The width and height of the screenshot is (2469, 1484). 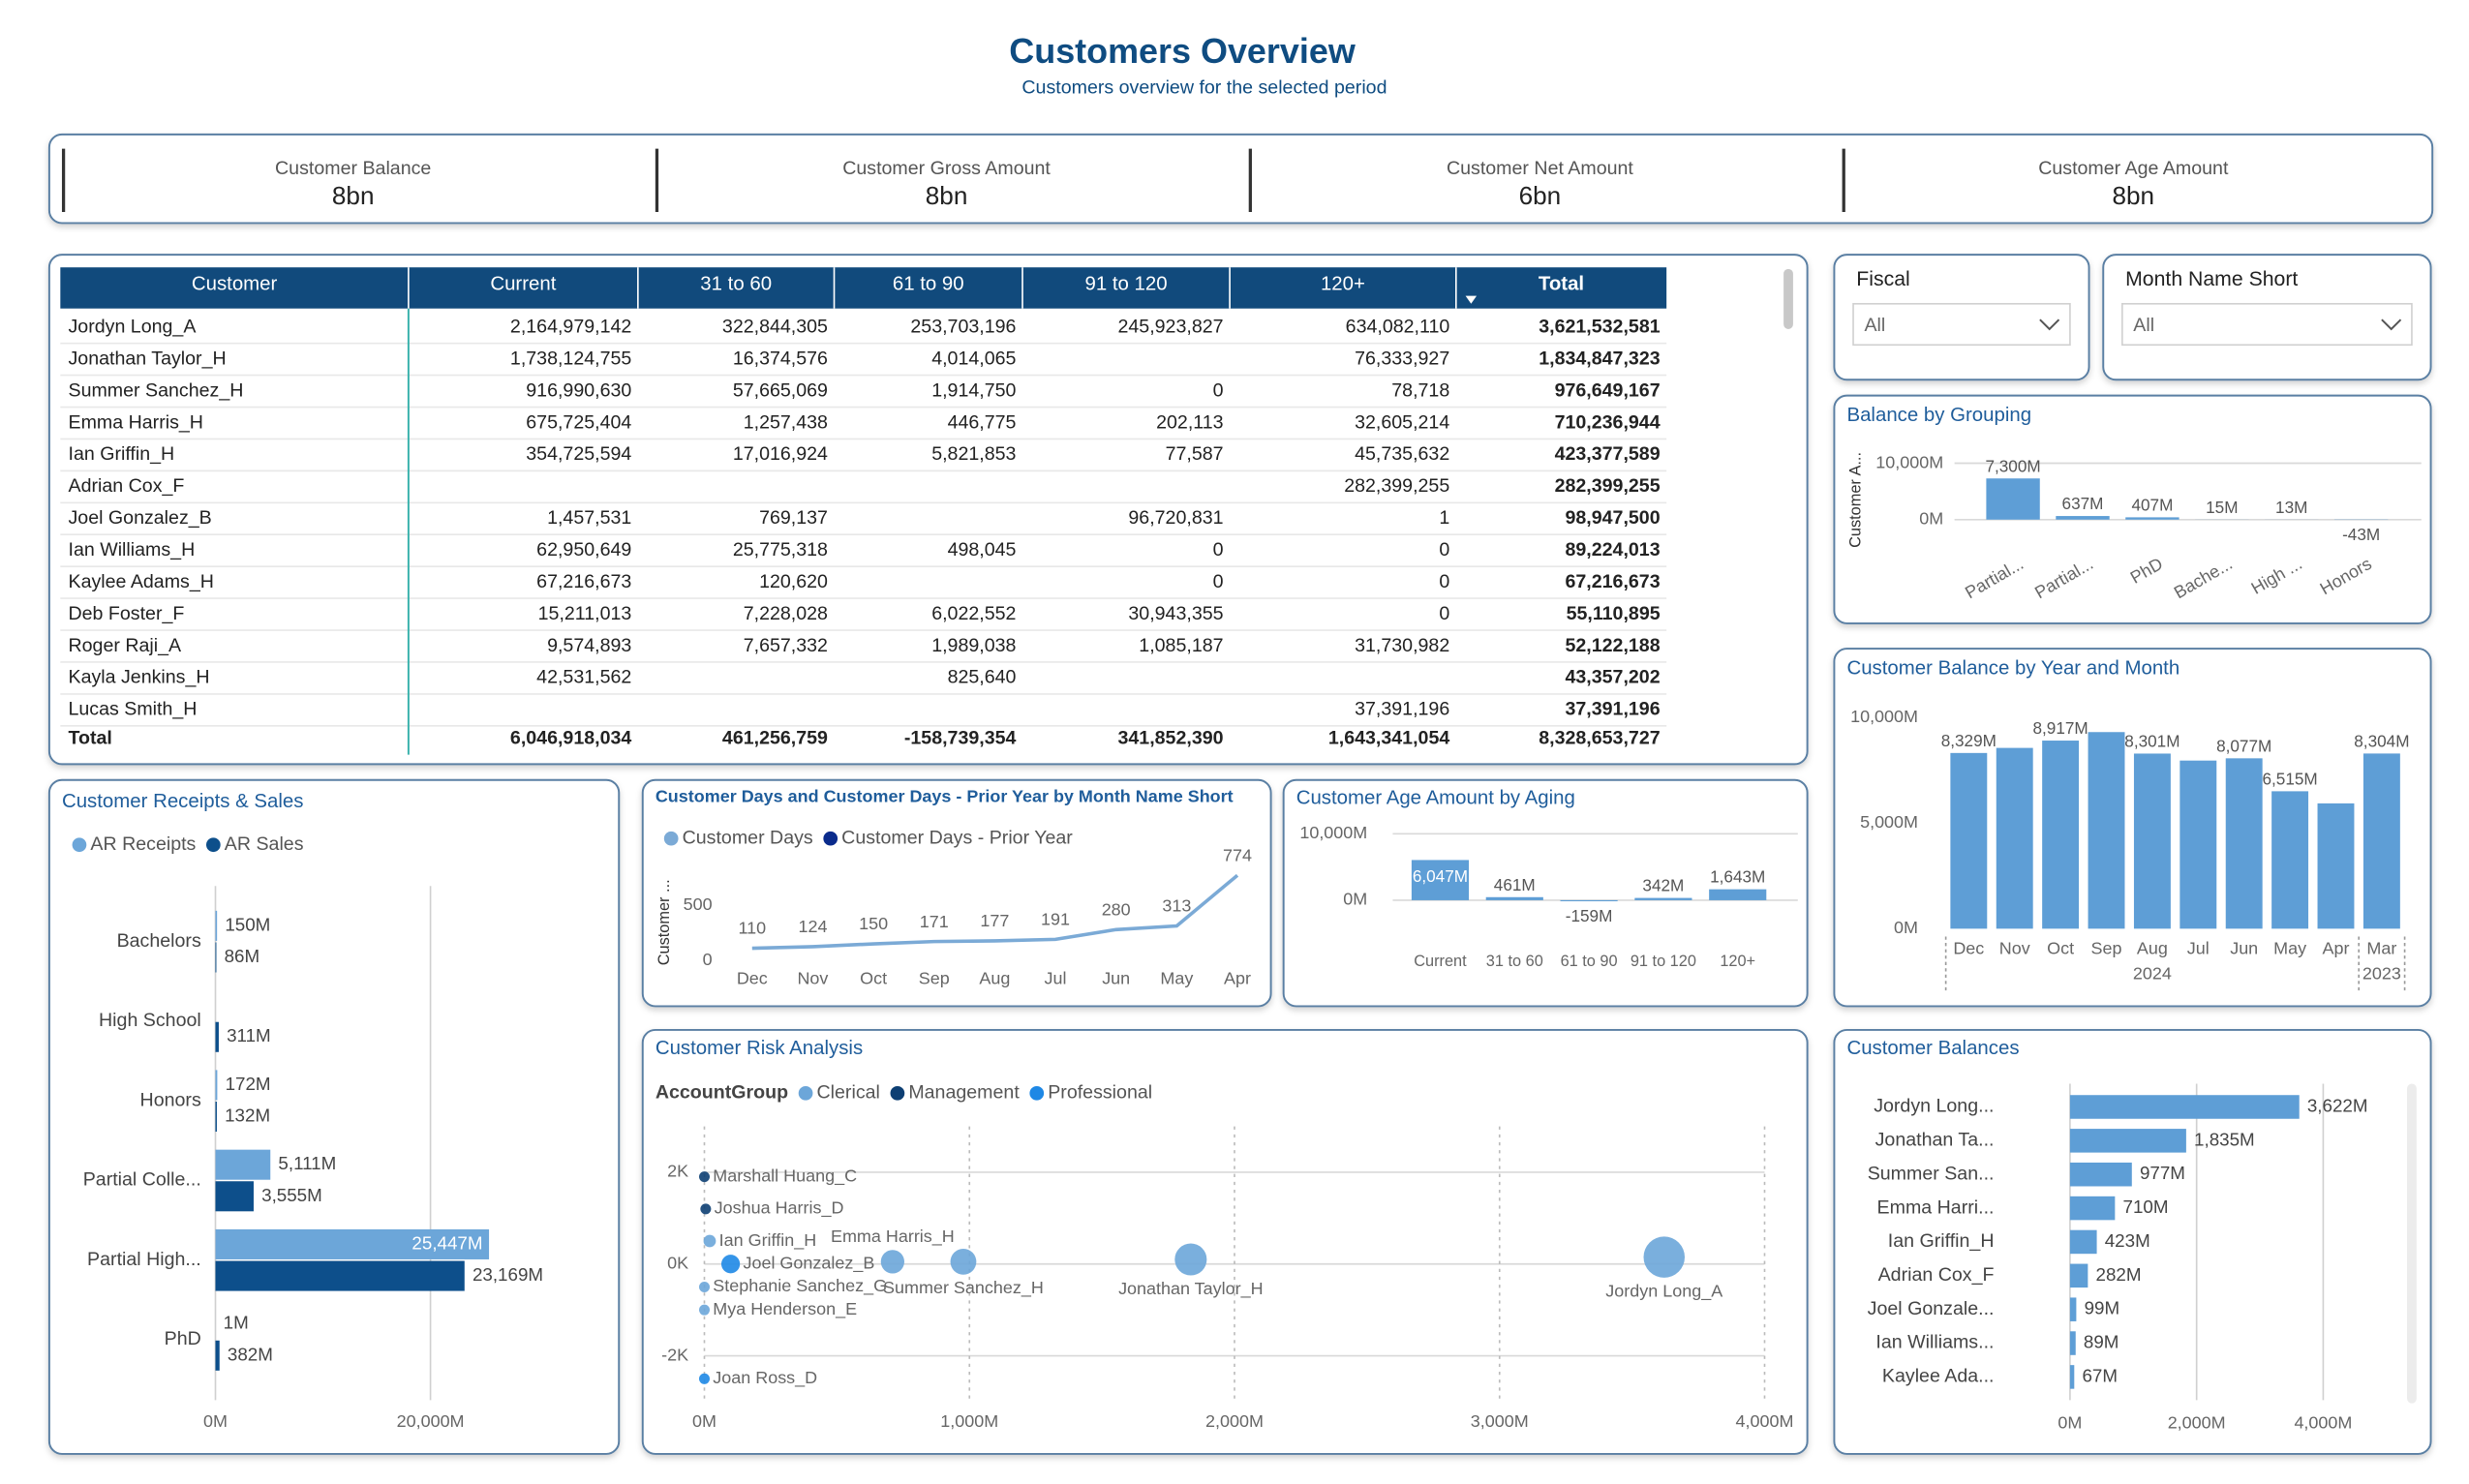 I want to click on kpi-label: Customer Gross Amount, so click(x=947, y=168).